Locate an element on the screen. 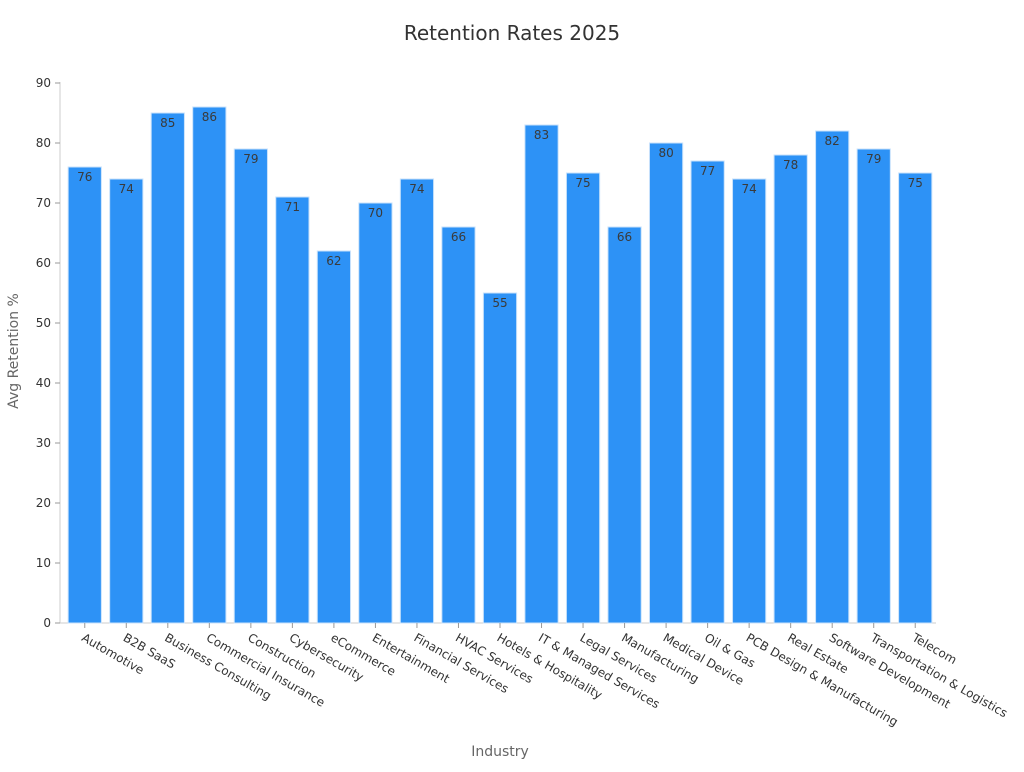 This screenshot has height=772, width=1024. bar-value-label: 80 is located at coordinates (665, 153).